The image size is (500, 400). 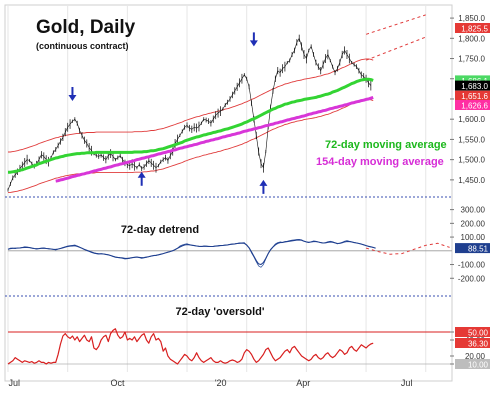 What do you see at coordinates (395, 48) in the screenshot?
I see `upper-band-projection` at bounding box center [395, 48].